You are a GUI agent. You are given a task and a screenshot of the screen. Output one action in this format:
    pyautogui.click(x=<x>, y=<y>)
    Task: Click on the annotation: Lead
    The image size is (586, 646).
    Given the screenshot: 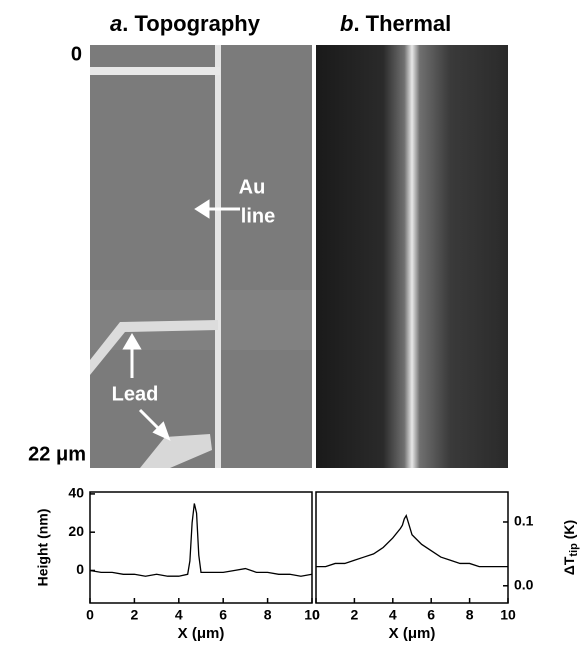 What is the action you would take?
    pyautogui.click(x=135, y=394)
    